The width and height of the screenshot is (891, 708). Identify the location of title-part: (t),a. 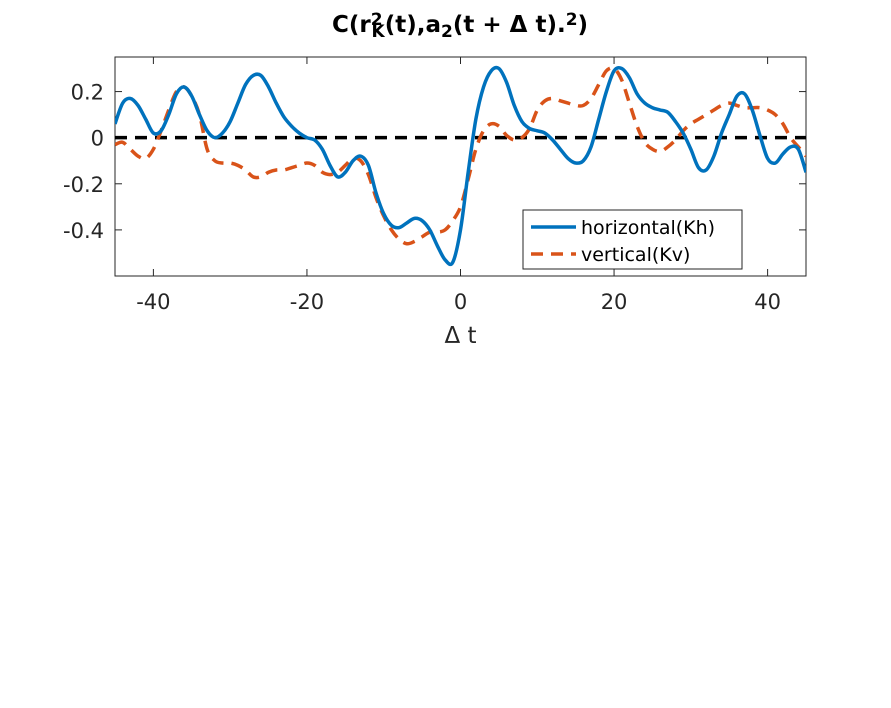
(413, 25).